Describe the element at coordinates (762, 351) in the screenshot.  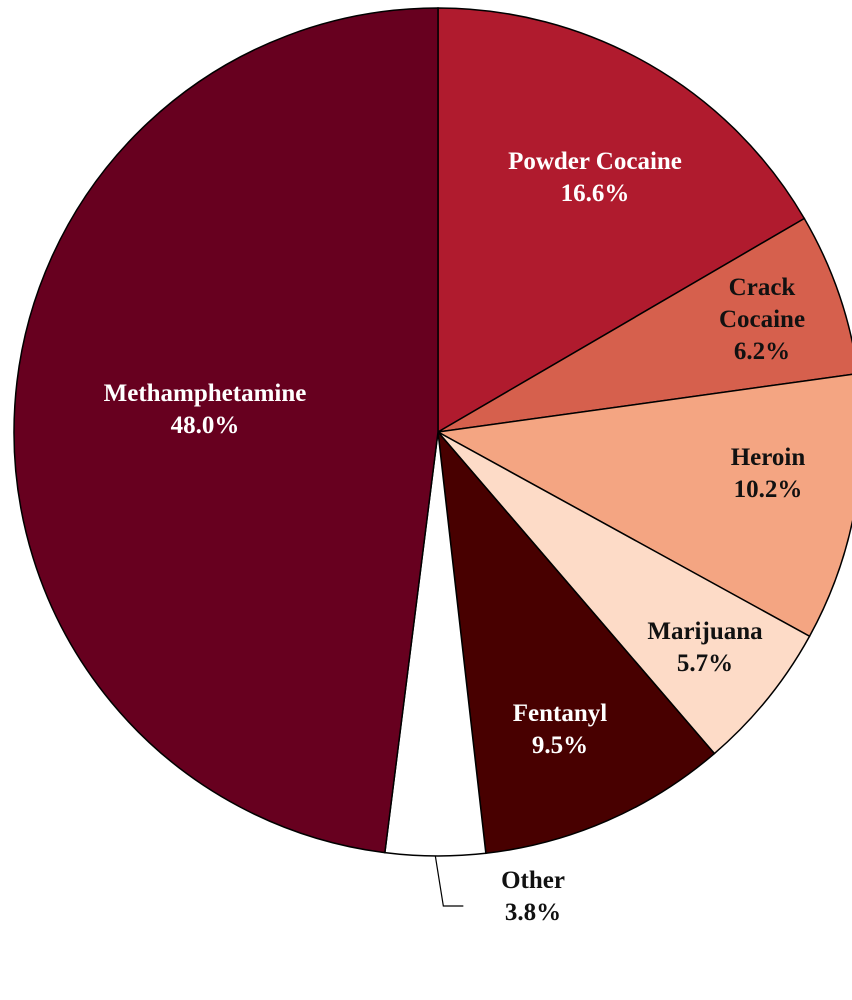
I see `value-label: 6.2%` at that location.